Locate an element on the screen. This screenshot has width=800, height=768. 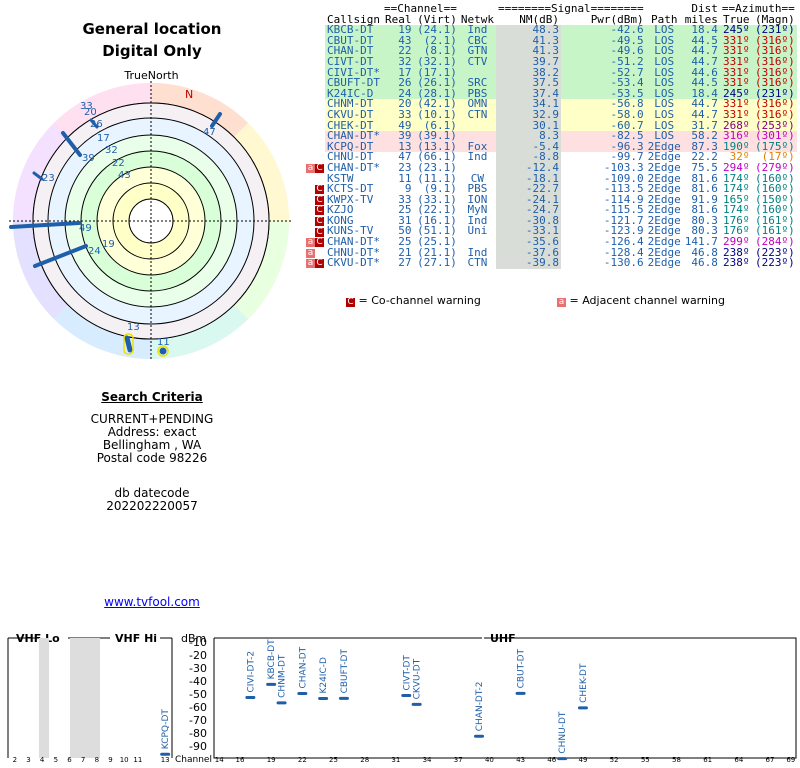
signal-group-header: ========Signal======== is located at coordinates (570, 8).